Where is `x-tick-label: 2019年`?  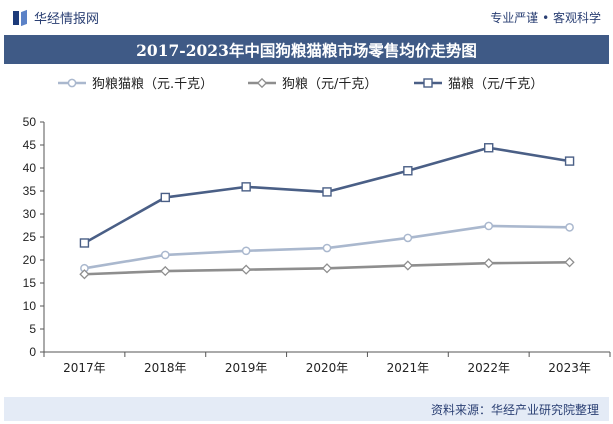
x-tick-label: 2019年 is located at coordinates (246, 368).